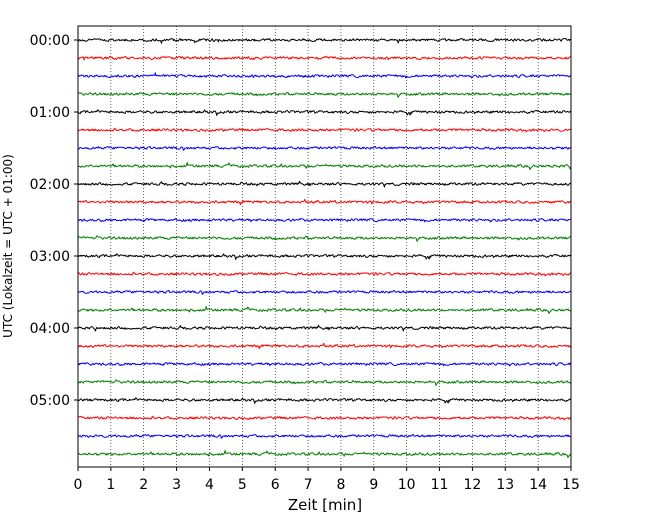  What do you see at coordinates (242, 485) in the screenshot?
I see `x-tick-label: 5` at bounding box center [242, 485].